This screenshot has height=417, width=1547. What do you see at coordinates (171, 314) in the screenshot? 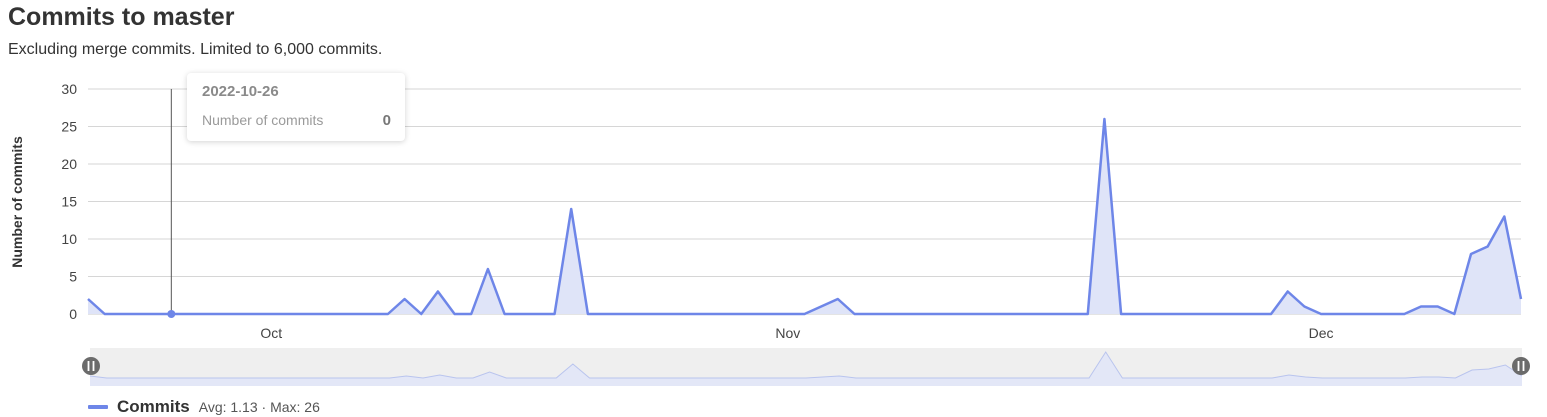
I see `hover-point` at bounding box center [171, 314].